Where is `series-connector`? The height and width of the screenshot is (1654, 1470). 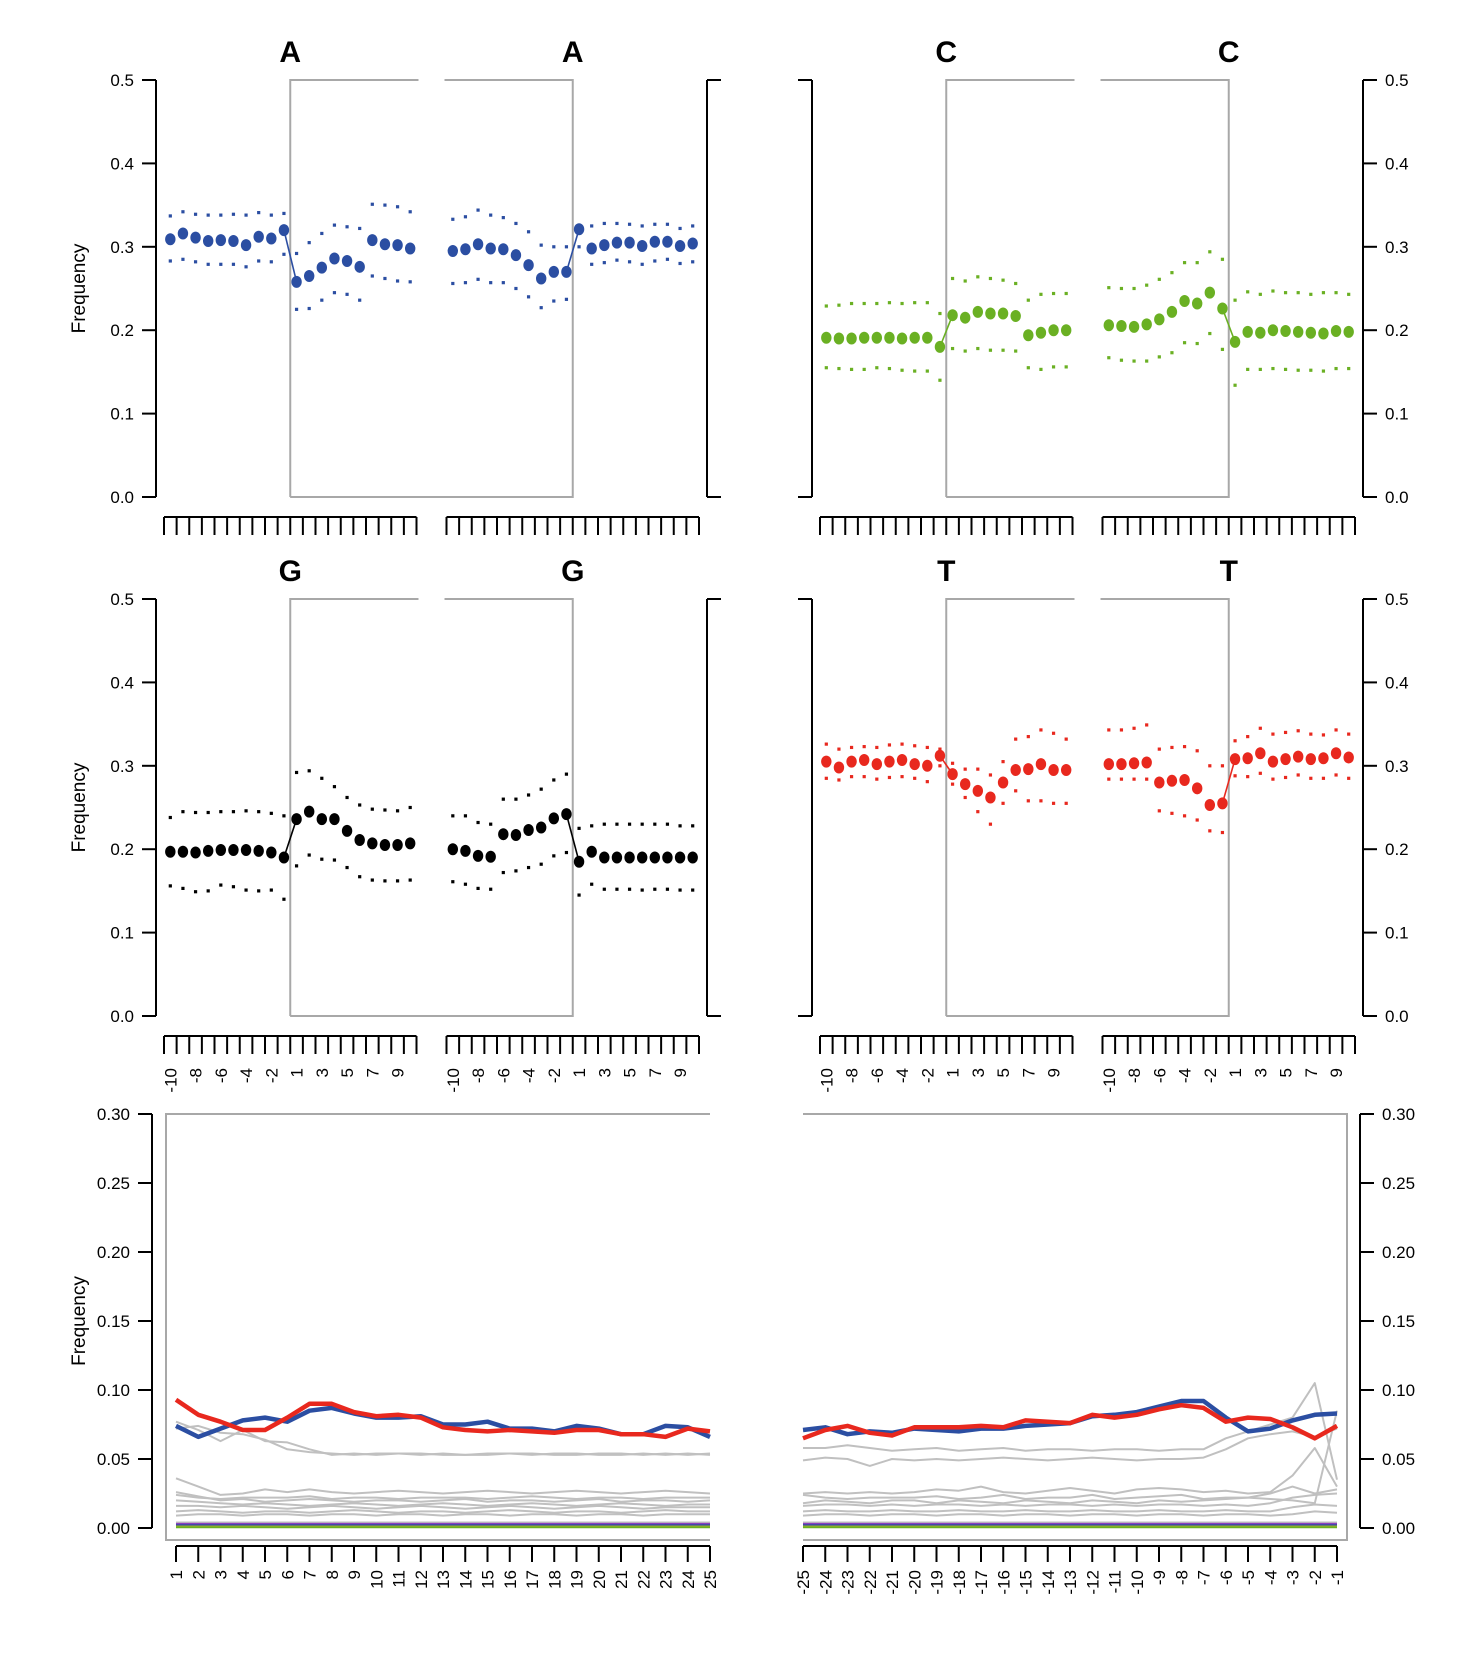
series-connector is located at coordinates (1228, 781).